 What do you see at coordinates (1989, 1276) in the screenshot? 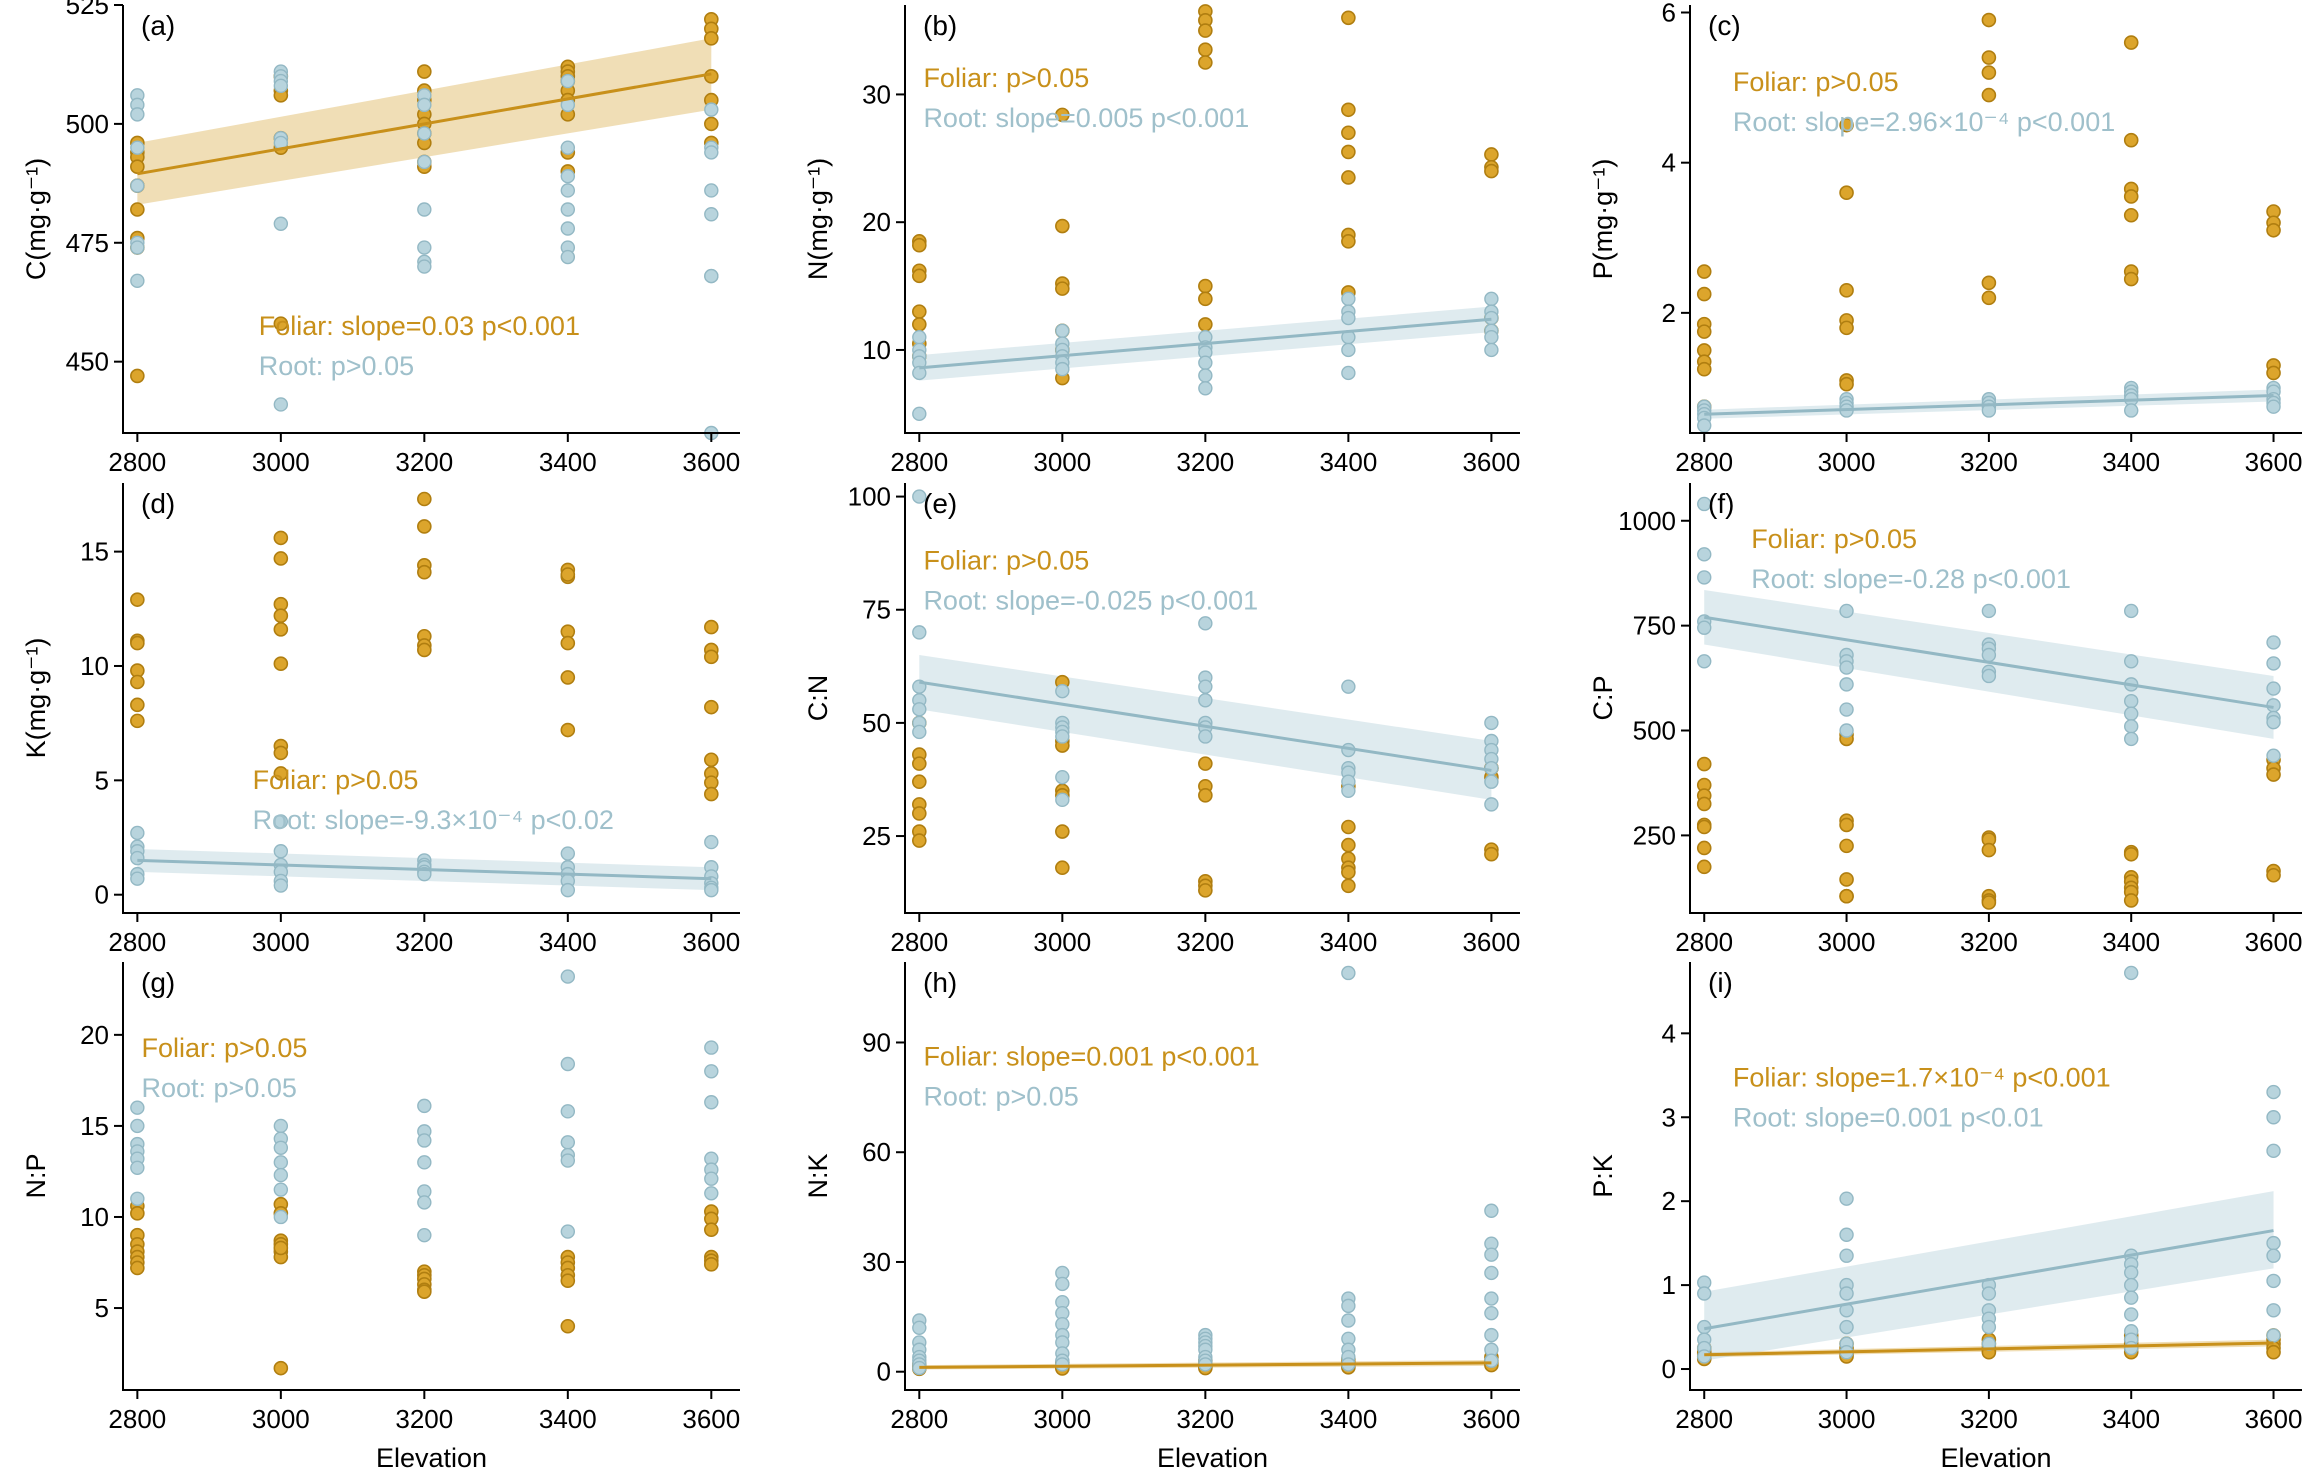
I see `root-confidence-band` at bounding box center [1989, 1276].